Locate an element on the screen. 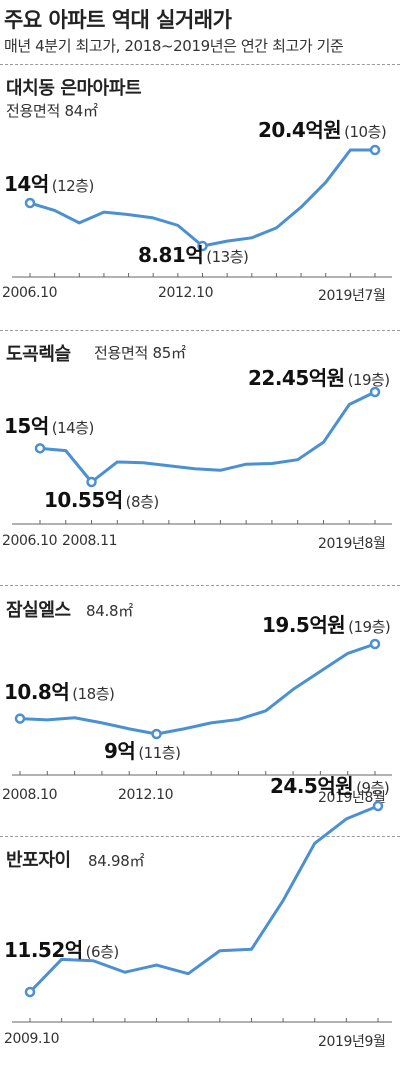 The width and height of the screenshot is (400, 1083). price-annotation: 15억 (14층) is located at coordinates (49, 424).